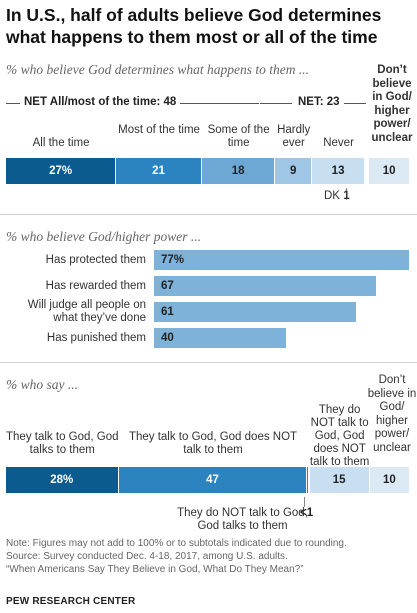 This screenshot has width=417, height=613. Describe the element at coordinates (173, 260) in the screenshot. I see `p2-value-label: 77%` at that location.